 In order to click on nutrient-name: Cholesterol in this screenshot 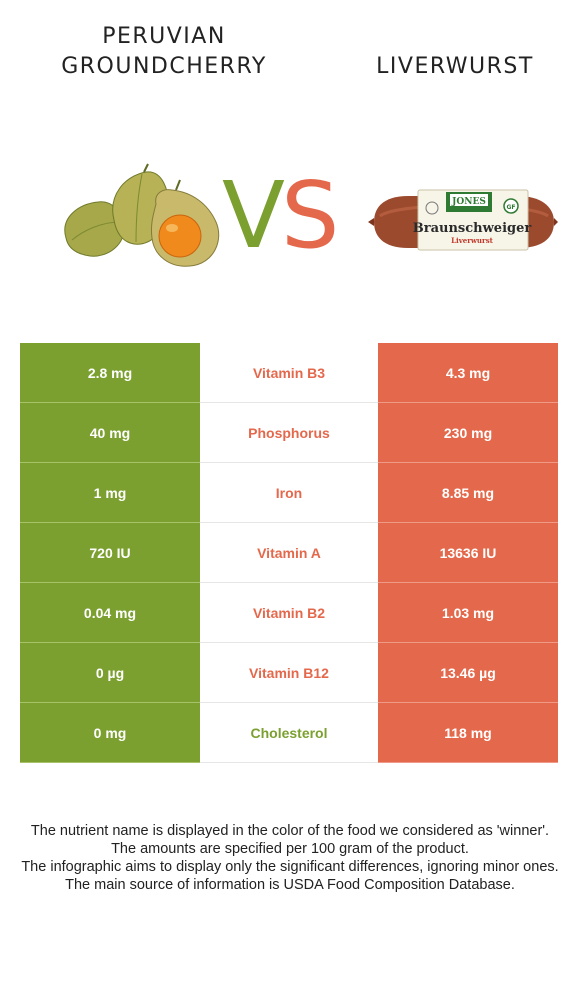, I will do `click(289, 732)`.